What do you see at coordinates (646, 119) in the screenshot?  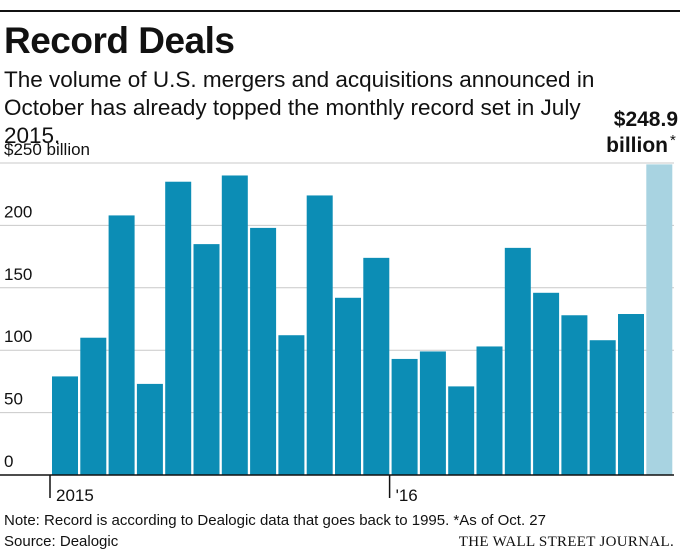 I see `annotation-value: $248.9` at bounding box center [646, 119].